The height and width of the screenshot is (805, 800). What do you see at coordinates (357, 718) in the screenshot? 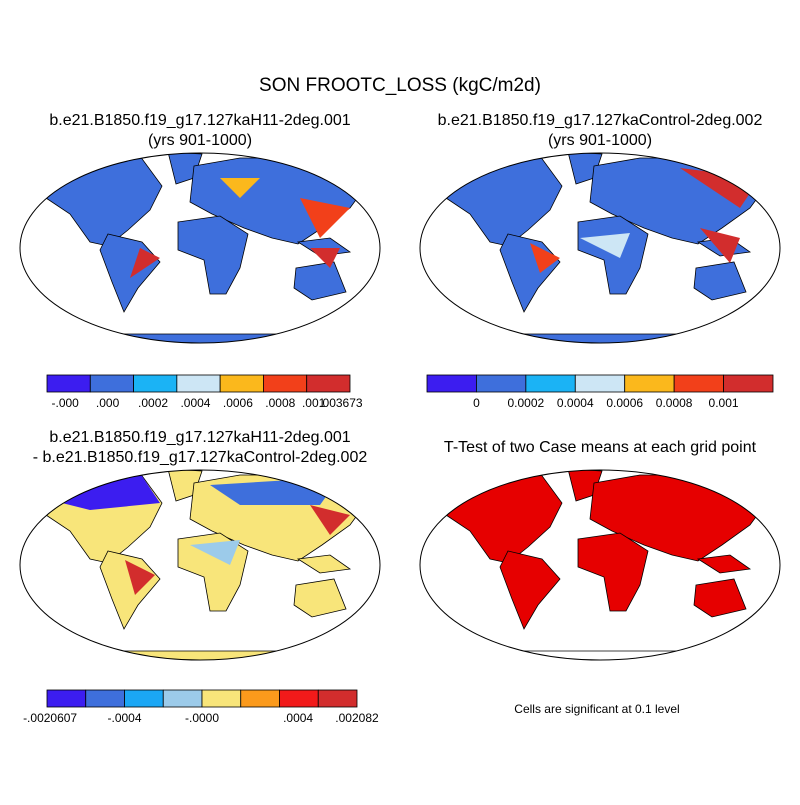
I see `colorbar-label: .002082` at bounding box center [357, 718].